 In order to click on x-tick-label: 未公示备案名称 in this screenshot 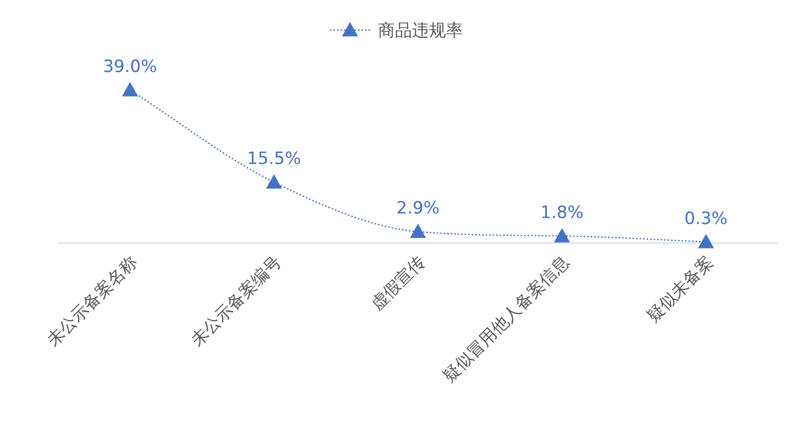, I will do `click(92, 301)`.